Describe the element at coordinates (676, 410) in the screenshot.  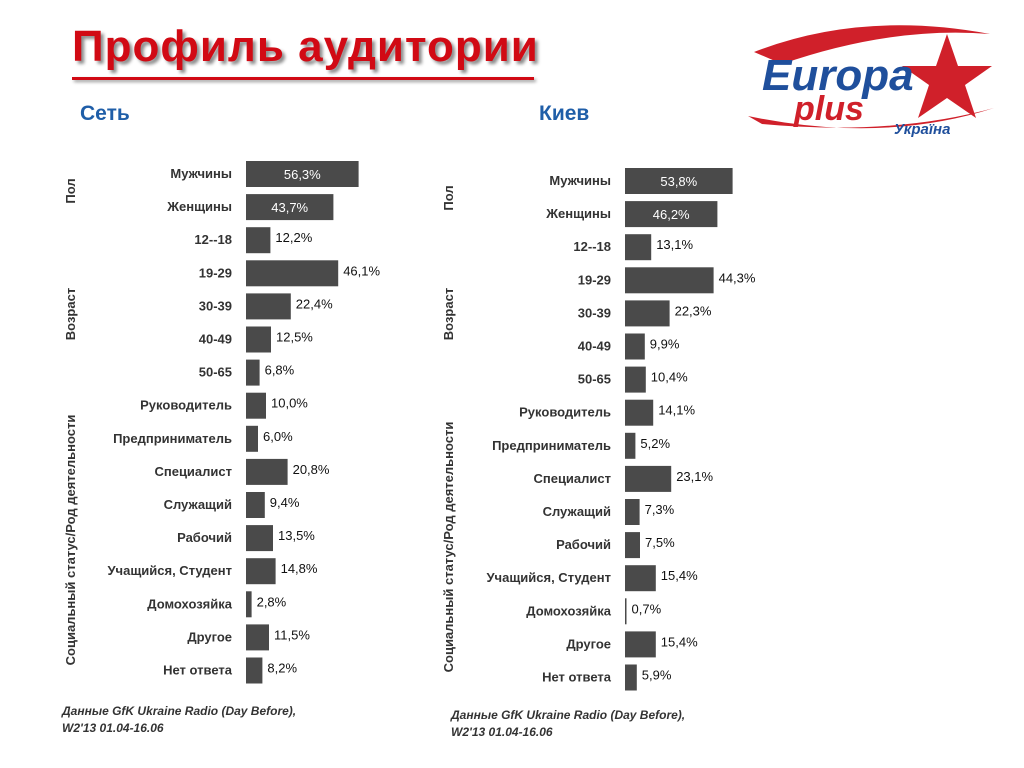
I see `data-label: 14,1%` at that location.